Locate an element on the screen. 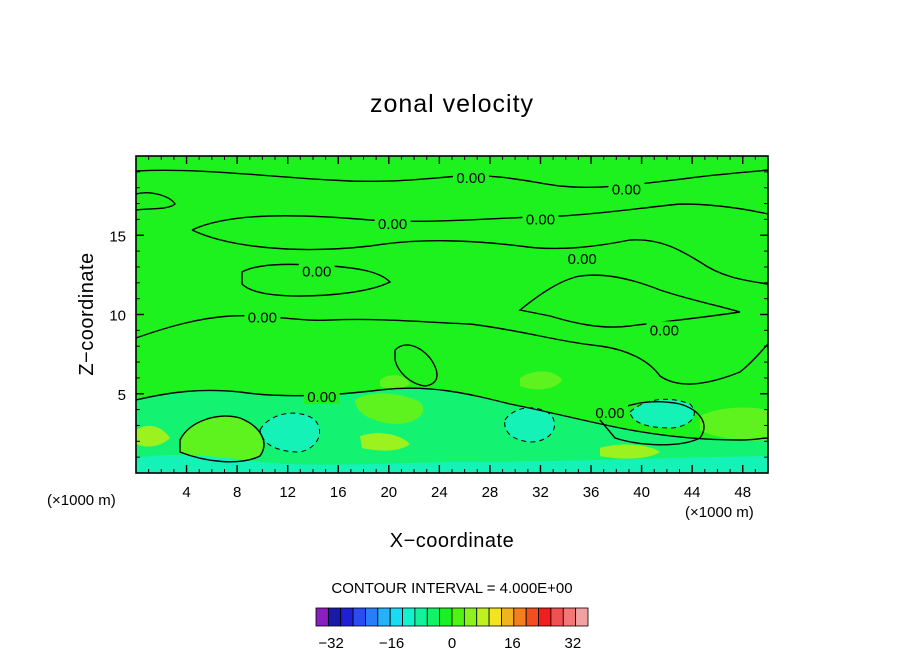  contour-line-middle-left is located at coordinates (316, 280).